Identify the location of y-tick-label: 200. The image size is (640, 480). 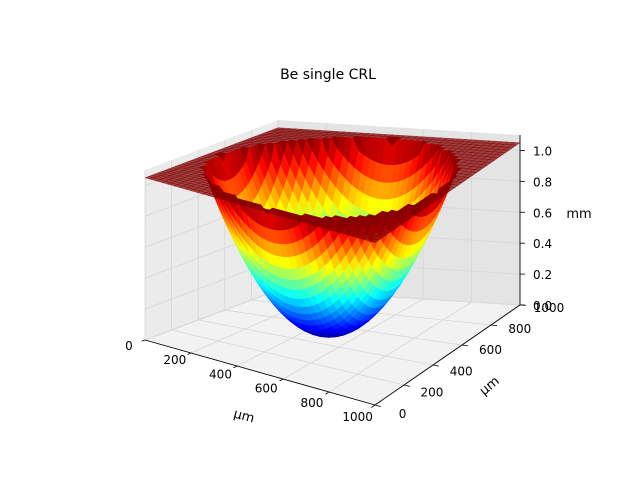
(431, 393).